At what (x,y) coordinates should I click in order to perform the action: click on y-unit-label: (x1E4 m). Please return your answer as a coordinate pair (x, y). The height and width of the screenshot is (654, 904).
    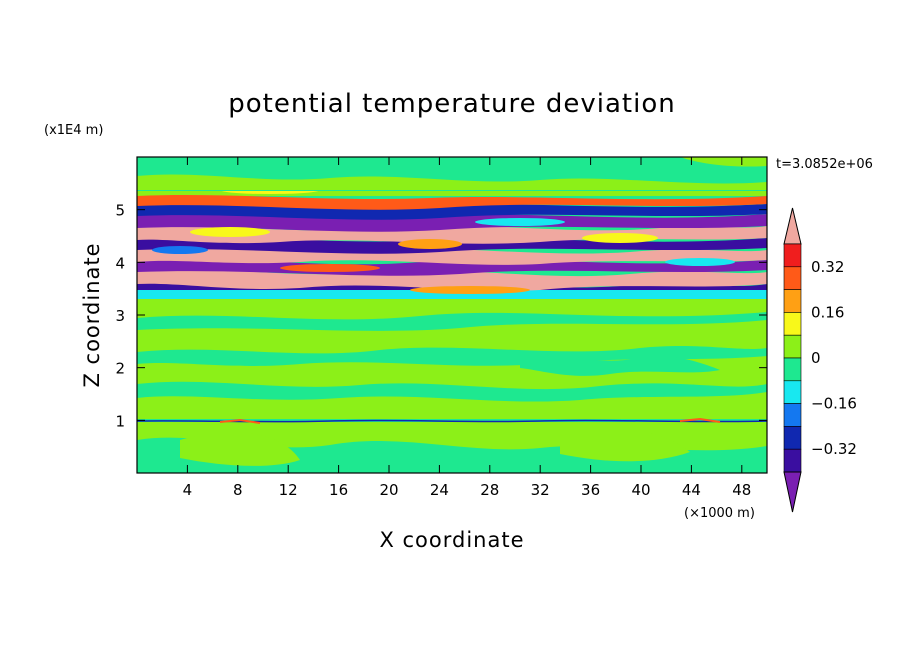
    Looking at the image, I should click on (73, 130).